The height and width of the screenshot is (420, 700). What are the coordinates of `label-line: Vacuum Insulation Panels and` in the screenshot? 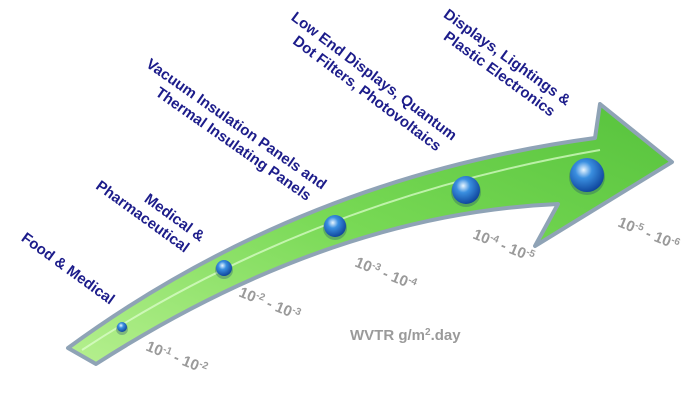 It's located at (236, 125).